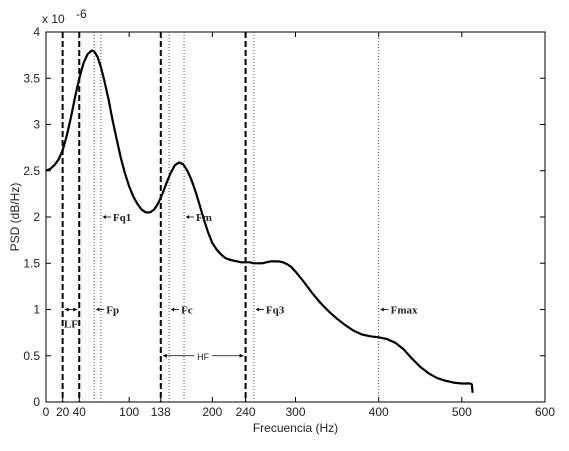 The width and height of the screenshot is (569, 451). I want to click on band-label: HF, so click(203, 357).